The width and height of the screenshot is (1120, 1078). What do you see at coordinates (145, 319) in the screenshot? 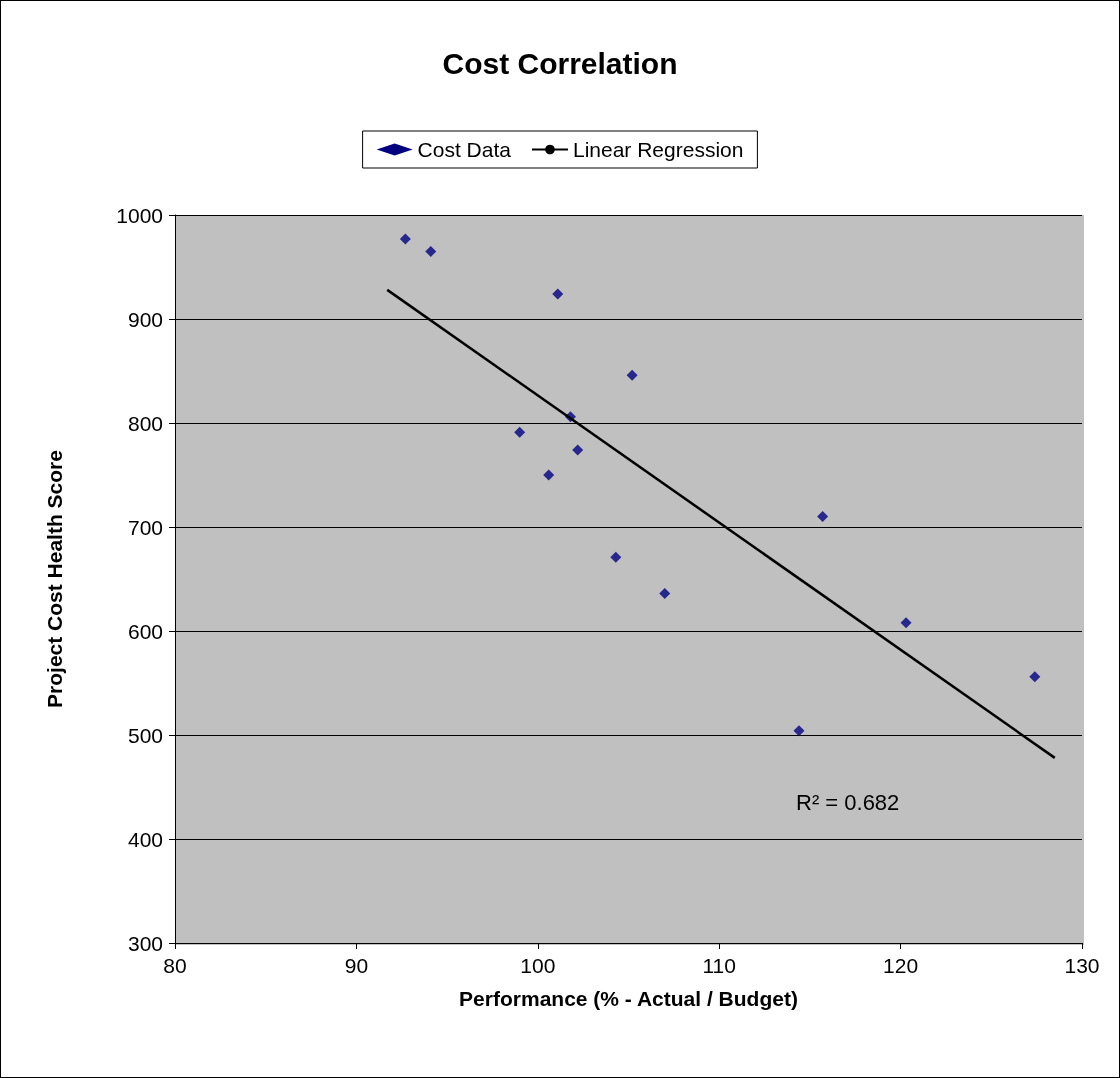
I see `y-tick-label: 900` at bounding box center [145, 319].